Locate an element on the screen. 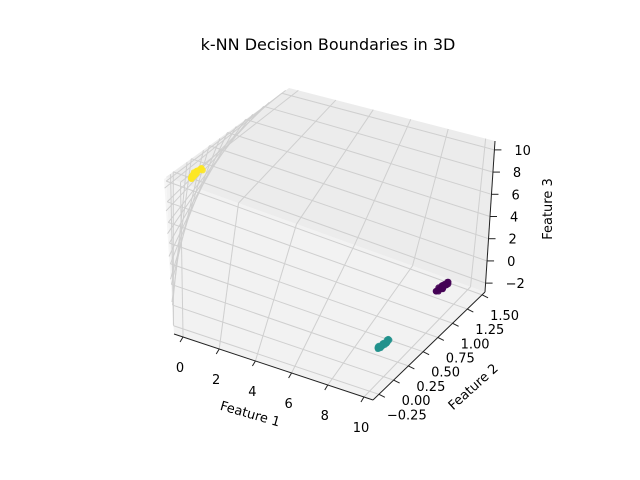 The height and width of the screenshot is (480, 640). z-tick-label: 2 is located at coordinates (513, 240).